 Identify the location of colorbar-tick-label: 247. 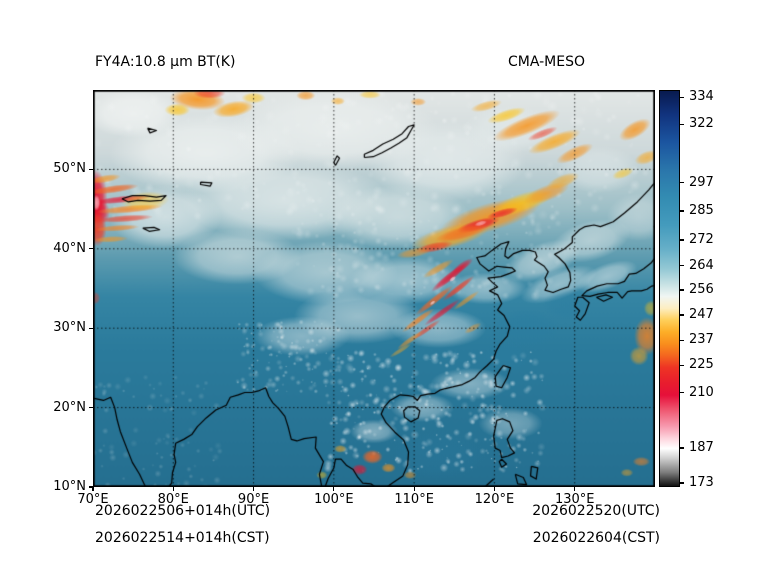
(701, 315).